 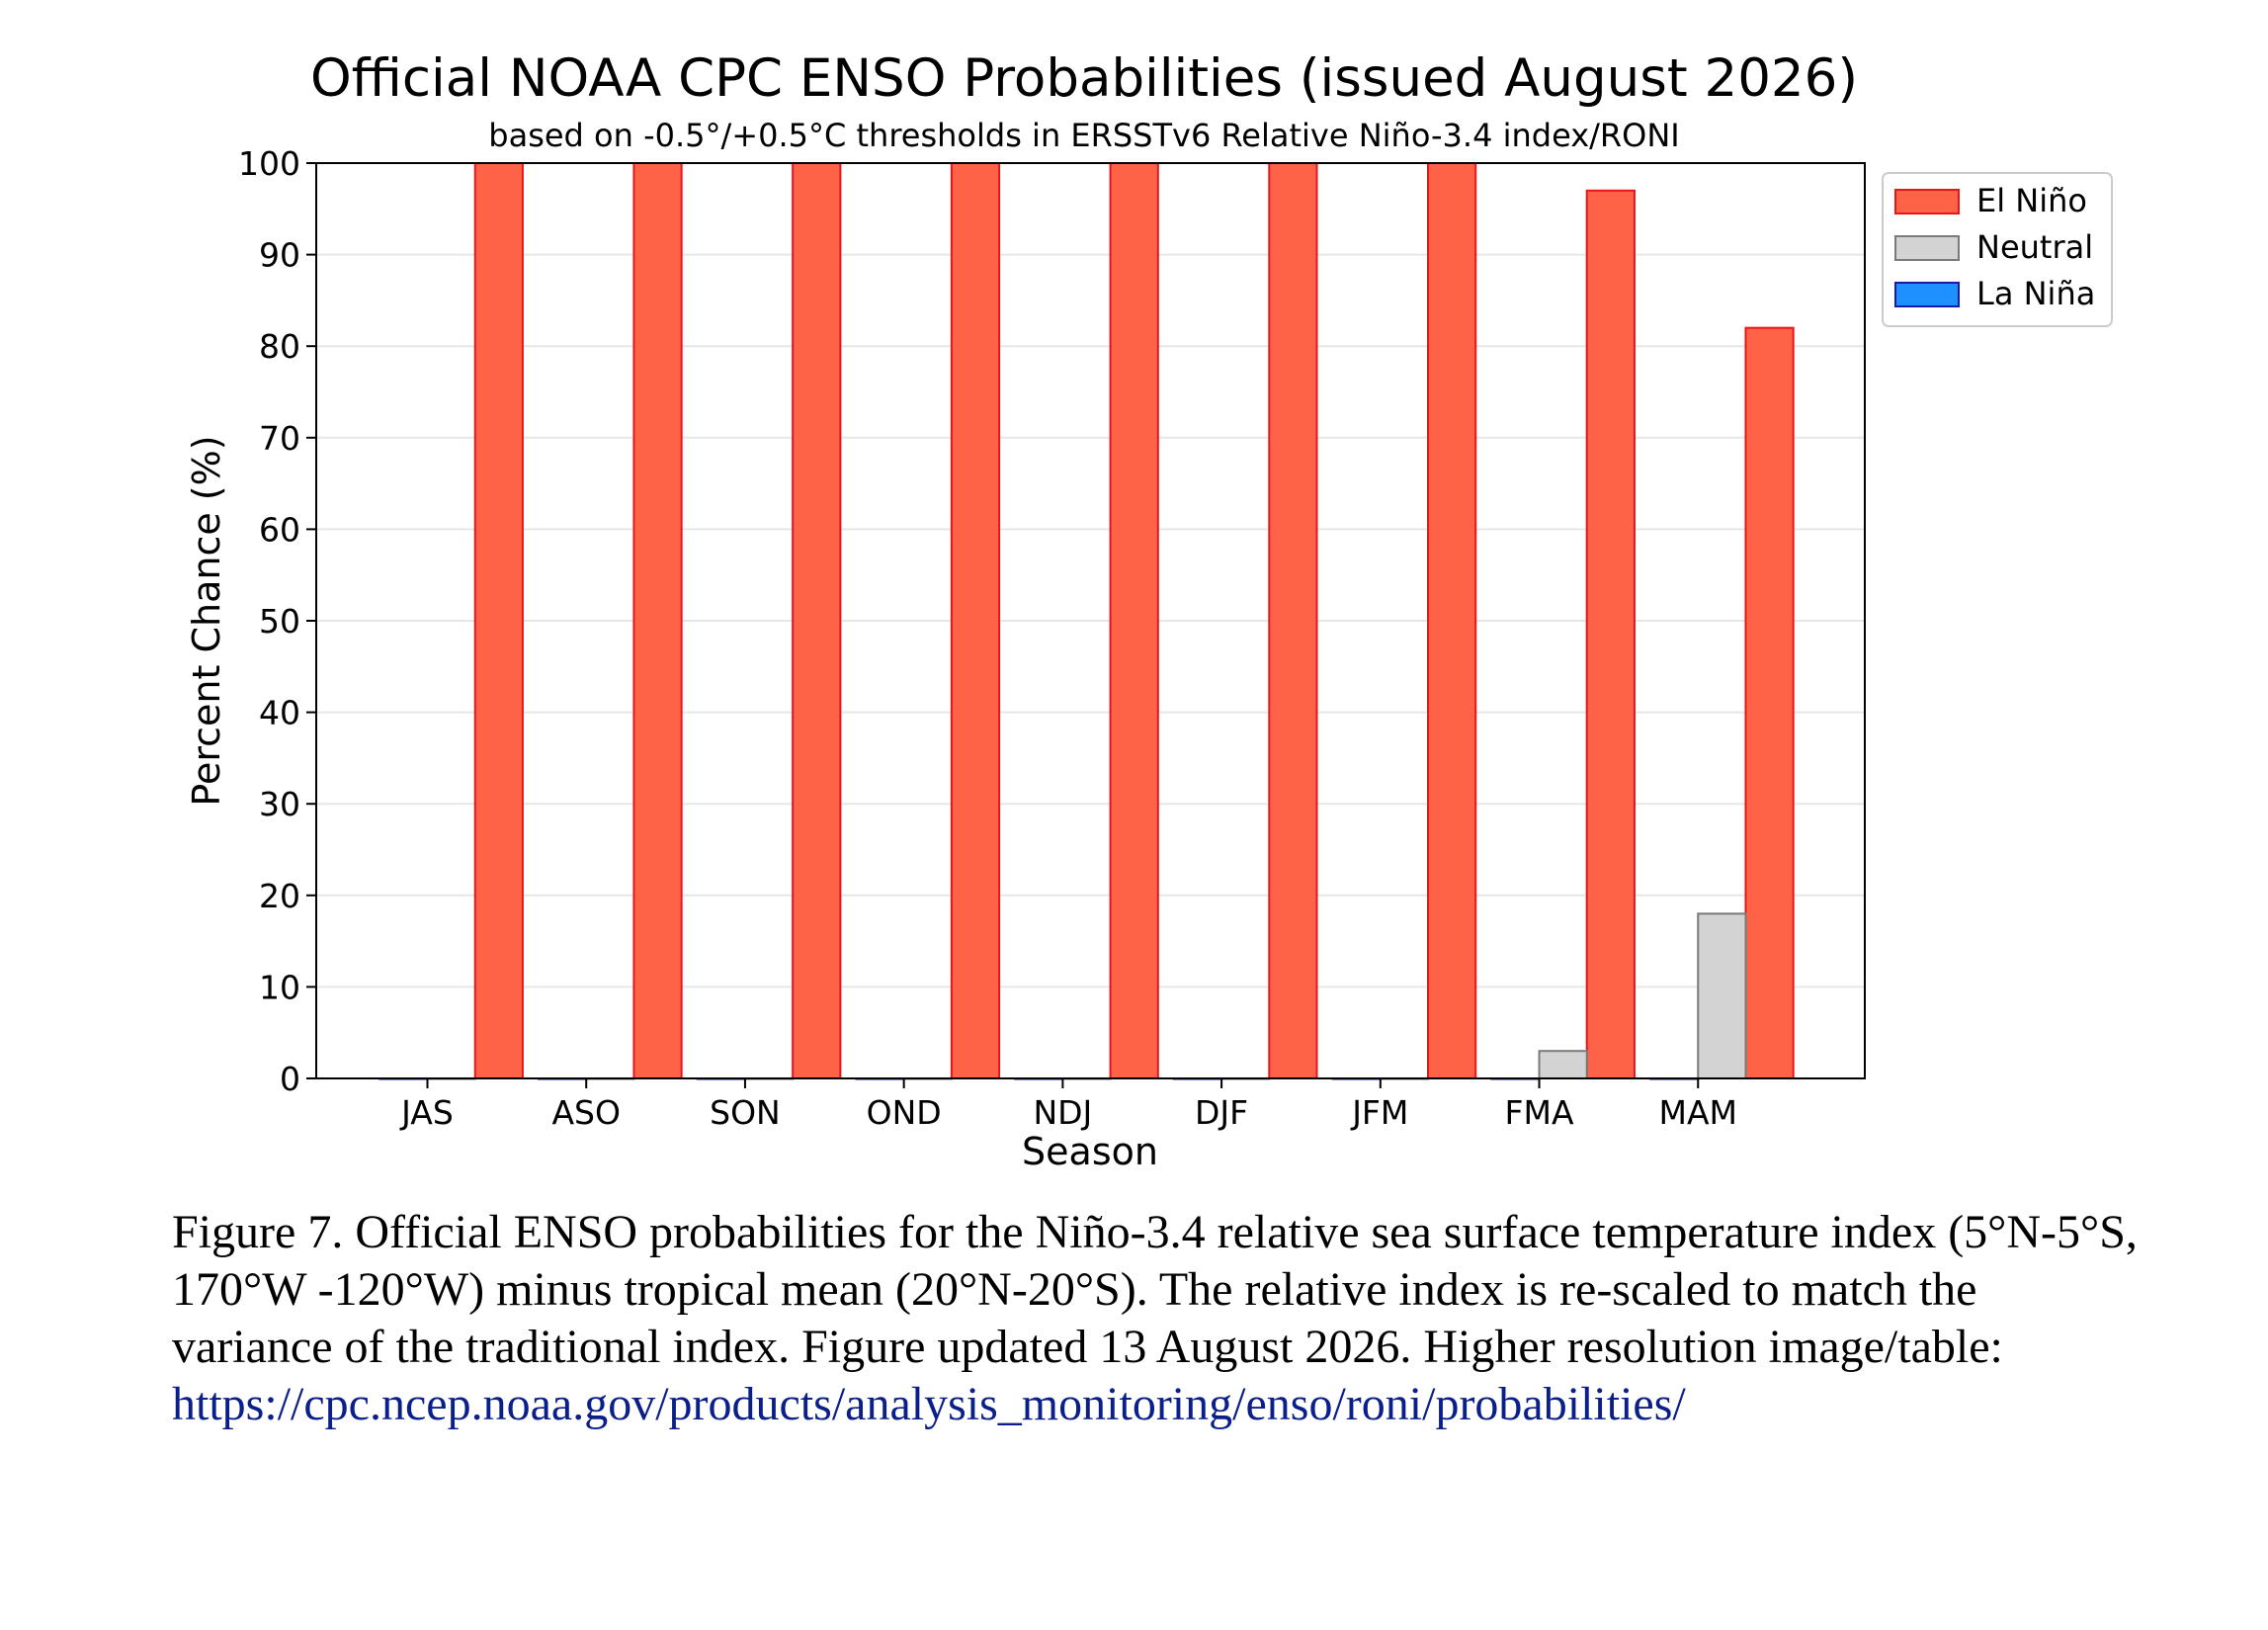 I want to click on x-axis-ticks: JAS ASO SON OND NDJ DJF JFM FMA MAM, so click(x=1068, y=1105).